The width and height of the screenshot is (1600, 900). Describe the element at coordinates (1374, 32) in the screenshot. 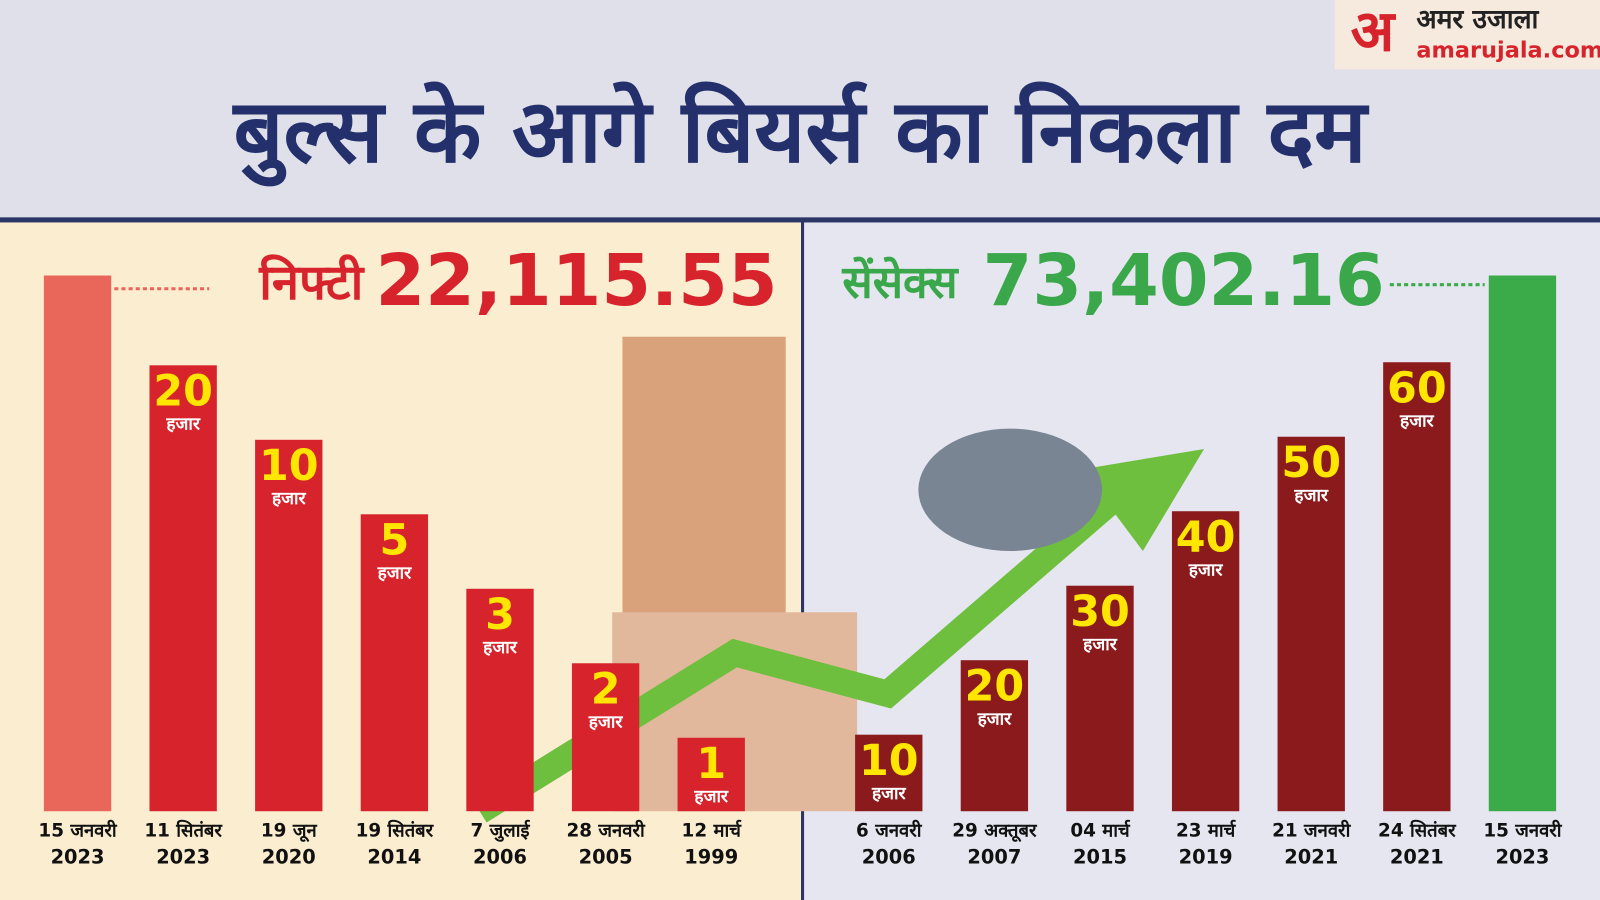

I see `logo-mark: अ` at that location.